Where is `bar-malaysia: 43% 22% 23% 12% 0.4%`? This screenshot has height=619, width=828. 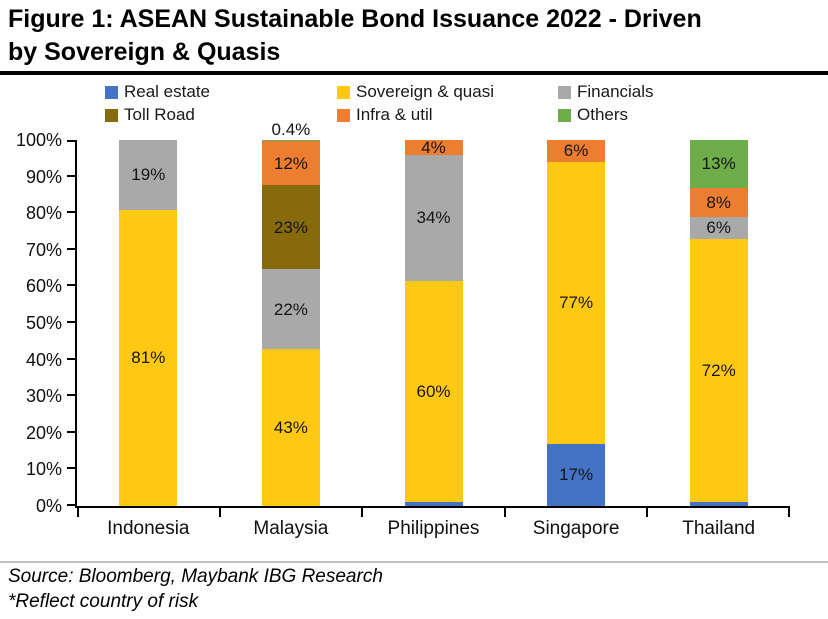 bar-malaysia: 43% 22% 23% 12% 0.4% is located at coordinates (290, 313).